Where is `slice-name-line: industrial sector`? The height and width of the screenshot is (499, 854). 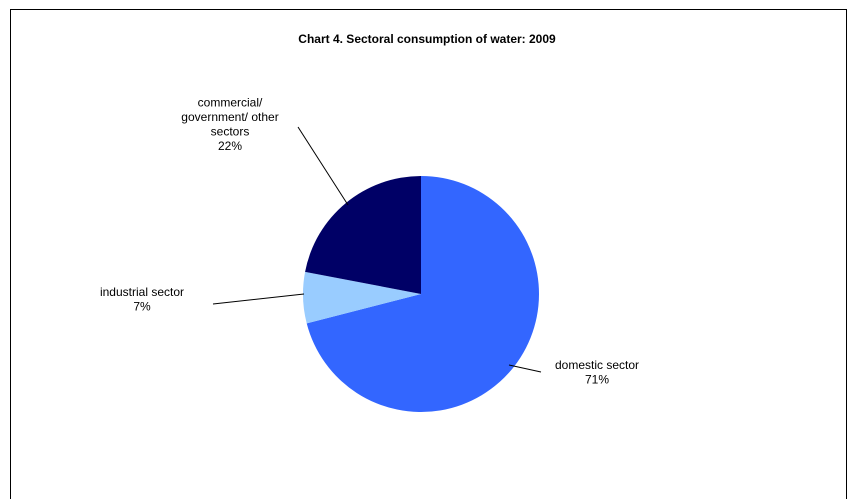
slice-name-line: industrial sector is located at coordinates (142, 292).